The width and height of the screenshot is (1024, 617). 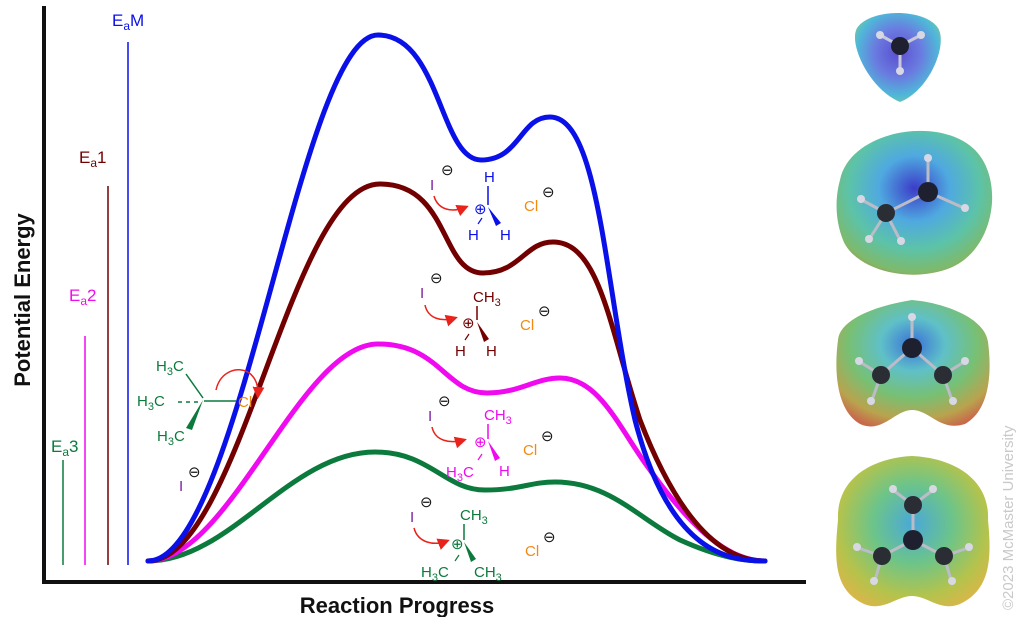 I want to click on curve-tert-butyl, so click(x=456, y=506).